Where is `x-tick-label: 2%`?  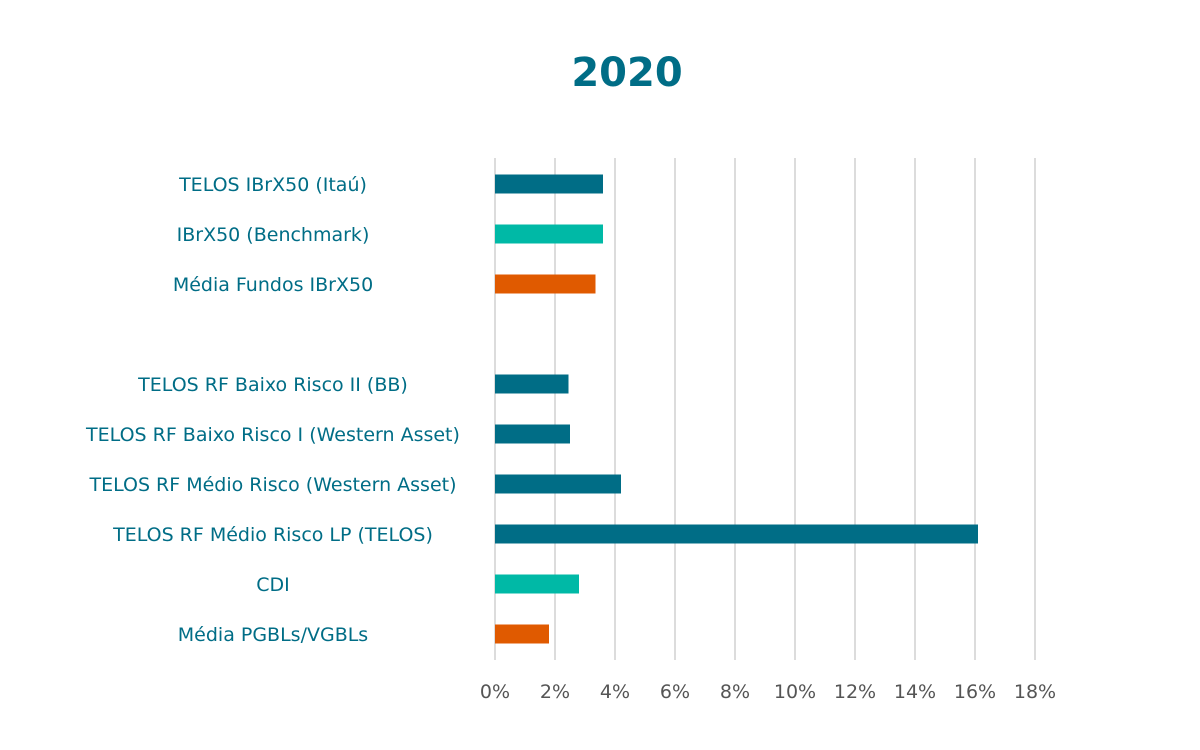
x-tick-label: 2% is located at coordinates (555, 692).